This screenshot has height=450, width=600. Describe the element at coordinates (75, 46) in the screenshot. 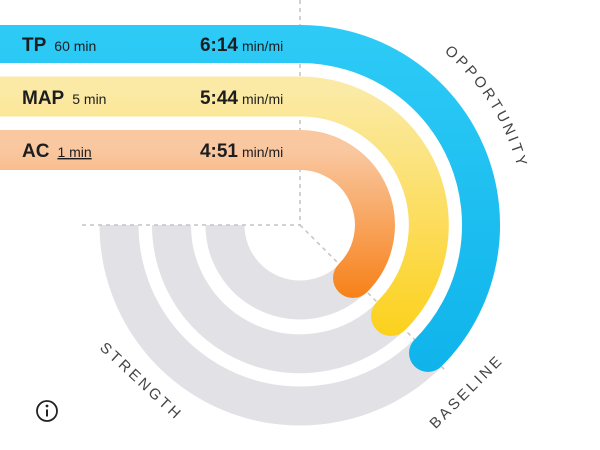

I see `duration: 60 min` at that location.